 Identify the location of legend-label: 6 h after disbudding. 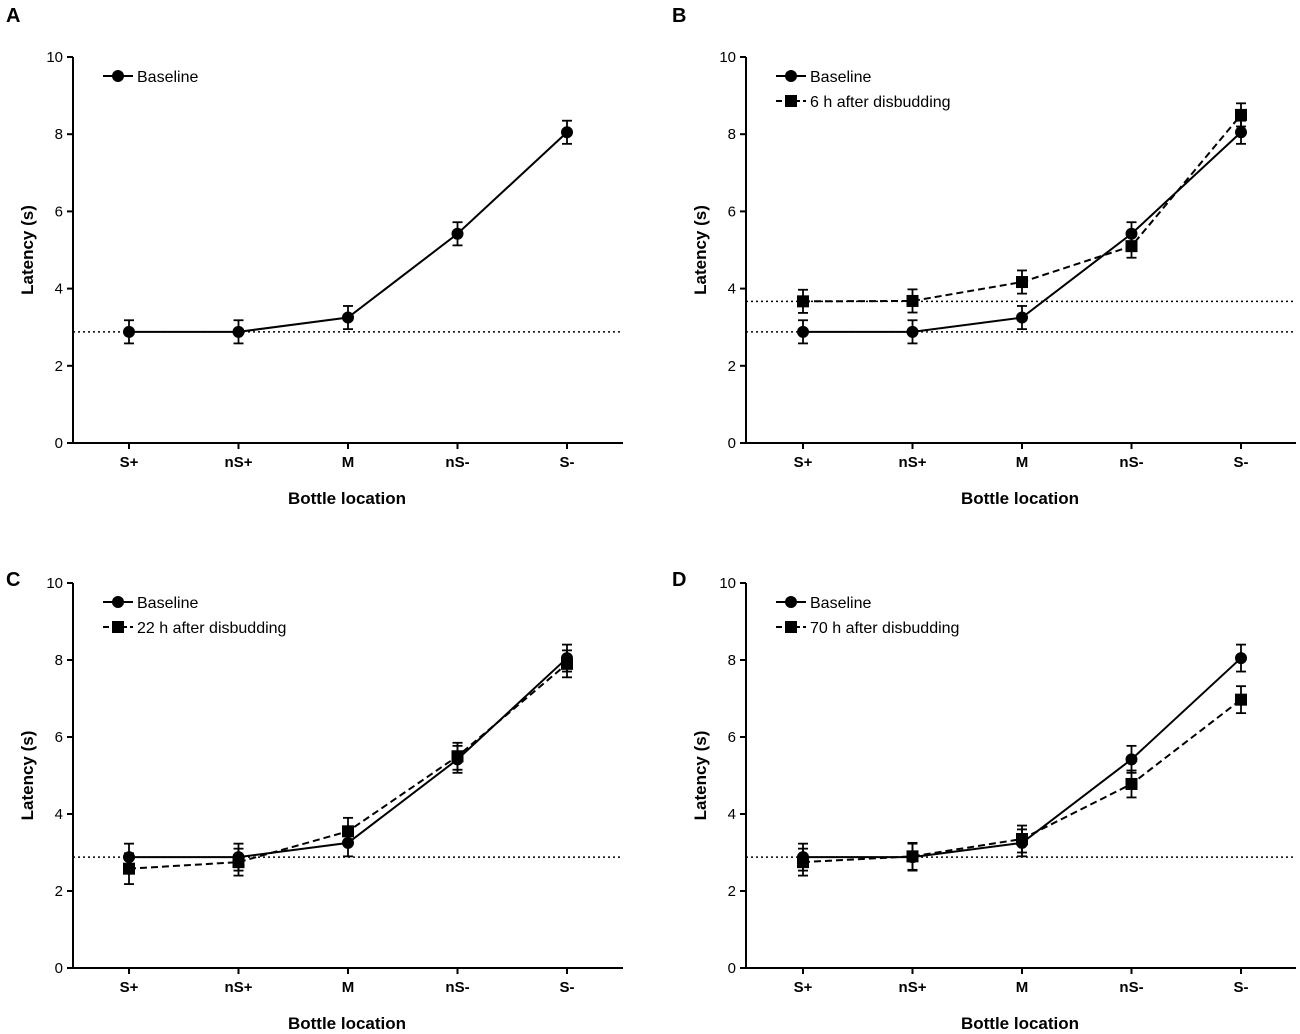
(880, 102).